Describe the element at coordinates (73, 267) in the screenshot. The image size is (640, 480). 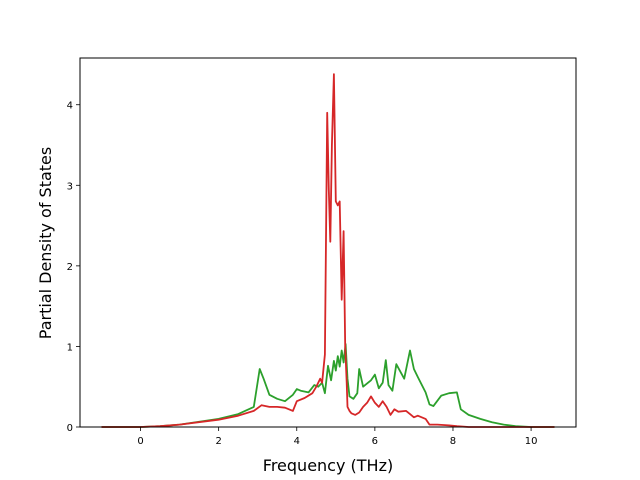
I see `y-axis-ticks: 0 1 2 3 4` at that location.